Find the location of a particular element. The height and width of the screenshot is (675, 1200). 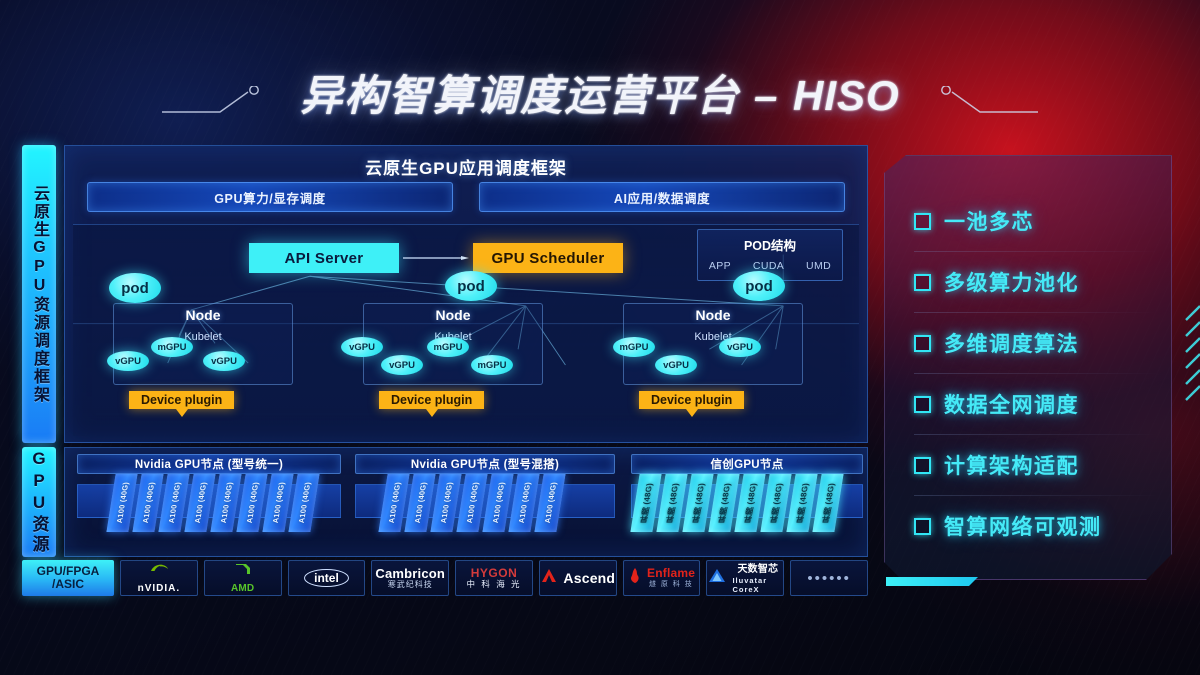

vendor-name: AMD is located at coordinates (242, 588).